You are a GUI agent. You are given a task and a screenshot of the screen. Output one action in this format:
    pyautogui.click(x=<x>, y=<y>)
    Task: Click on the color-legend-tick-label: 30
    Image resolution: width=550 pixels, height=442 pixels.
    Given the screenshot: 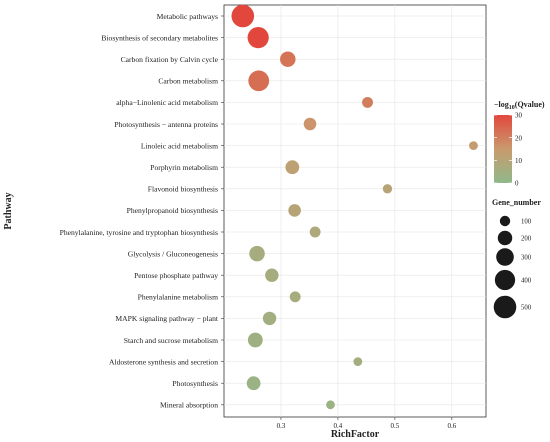 What is the action you would take?
    pyautogui.click(x=519, y=116)
    